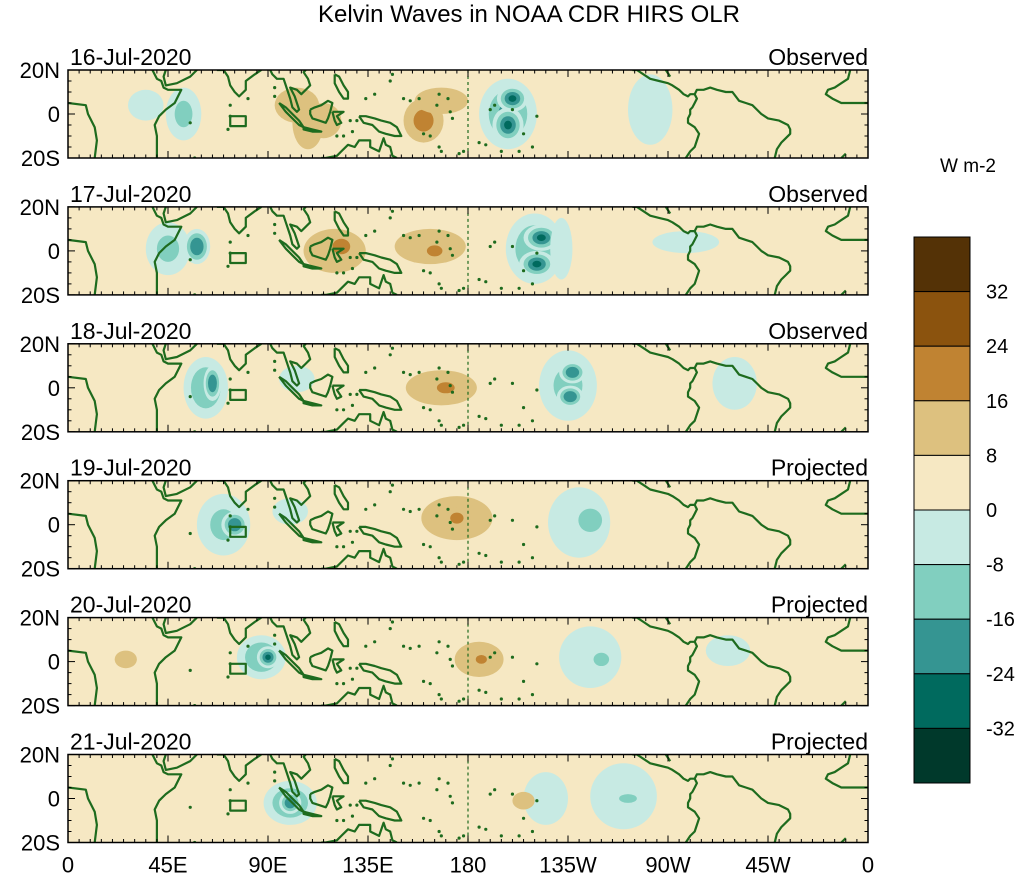 This screenshot has height=888, width=1021. I want to click on panel-1: 20N 0 20S 16-Jul-2020 Observed, so click(444, 107).